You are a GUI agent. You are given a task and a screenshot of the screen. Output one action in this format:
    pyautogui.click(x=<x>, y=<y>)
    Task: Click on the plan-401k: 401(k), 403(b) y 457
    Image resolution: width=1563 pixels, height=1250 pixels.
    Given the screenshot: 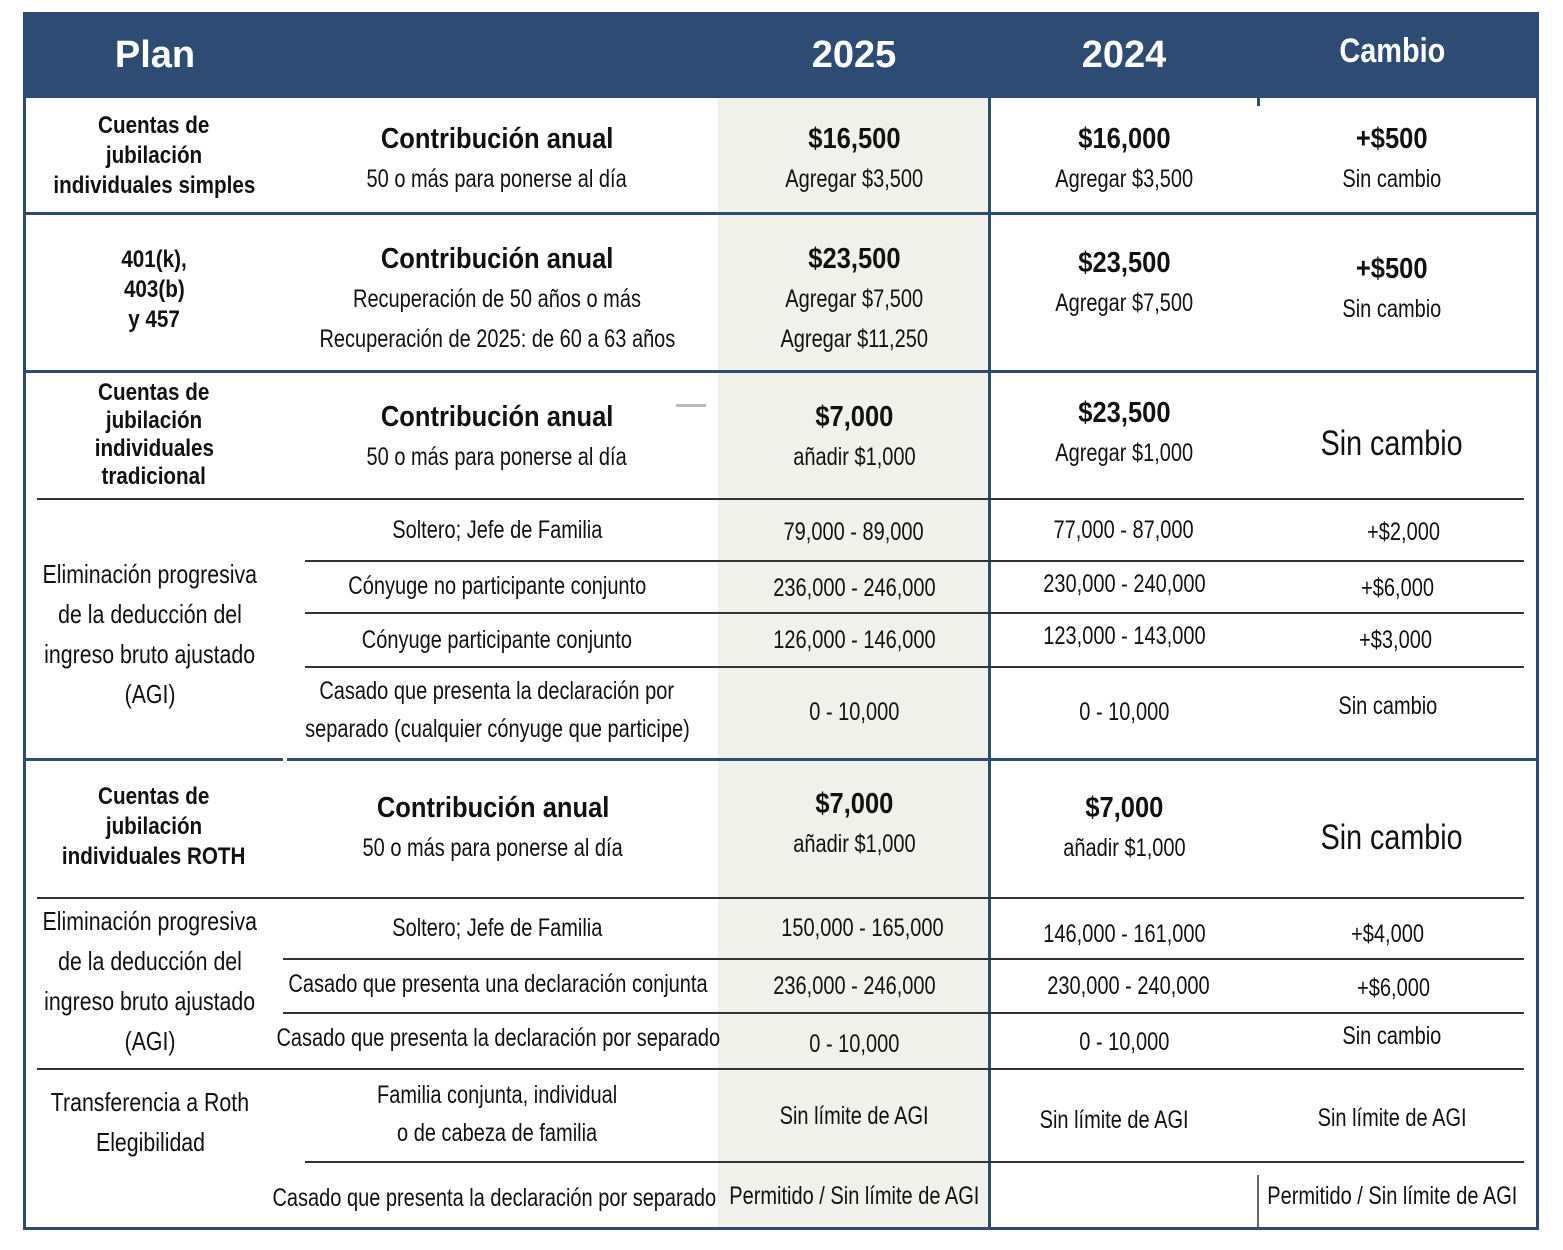 What is the action you would take?
    pyautogui.click(x=154, y=289)
    